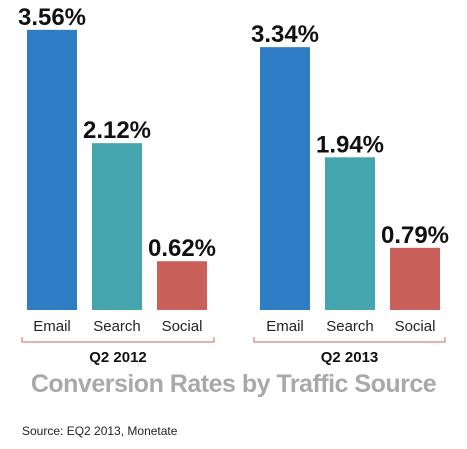 This screenshot has width=467, height=449. What do you see at coordinates (52, 17) in the screenshot?
I see `value-label-email-0: 3.56%` at bounding box center [52, 17].